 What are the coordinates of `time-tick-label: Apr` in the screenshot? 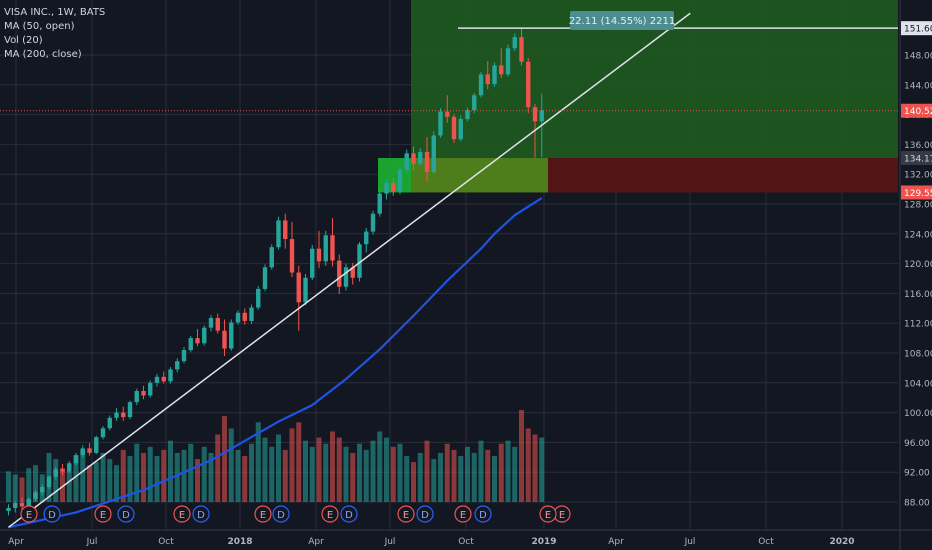 It's located at (616, 542).